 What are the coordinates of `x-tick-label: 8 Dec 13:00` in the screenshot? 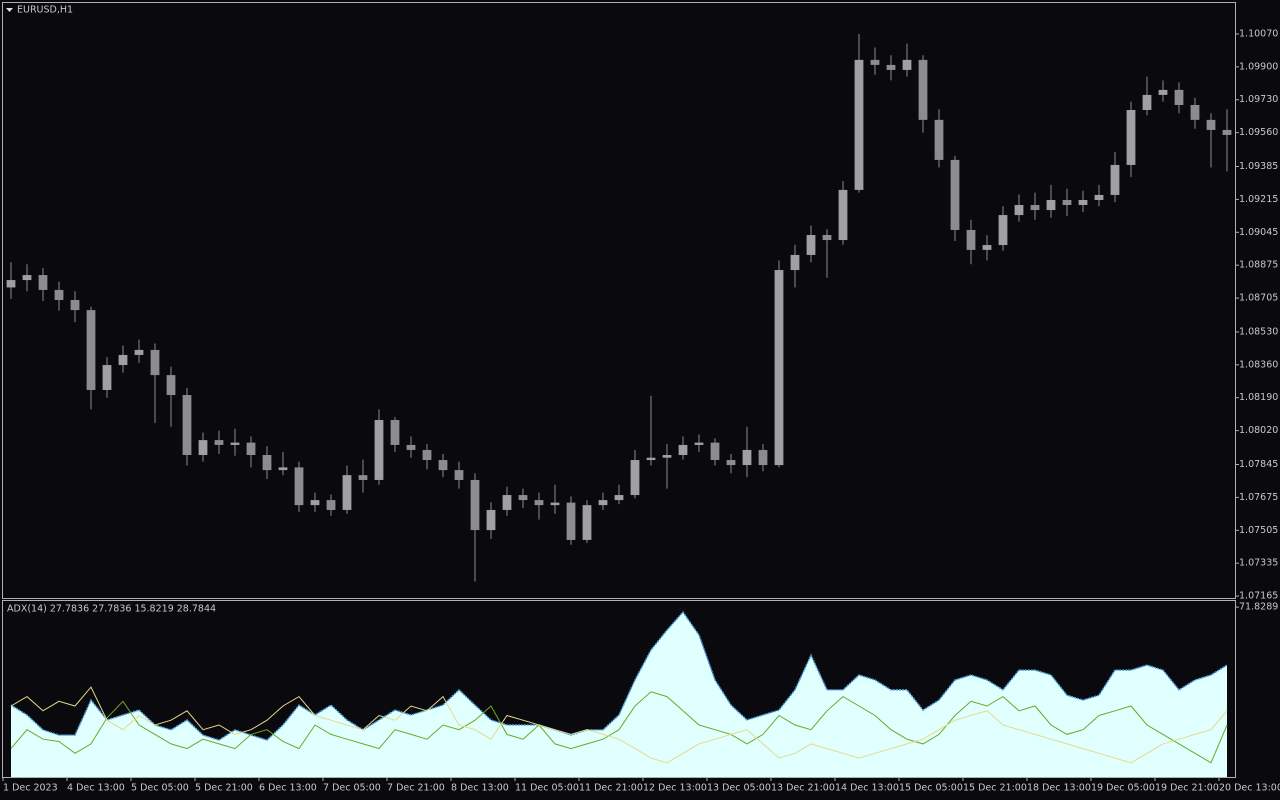 It's located at (480, 788).